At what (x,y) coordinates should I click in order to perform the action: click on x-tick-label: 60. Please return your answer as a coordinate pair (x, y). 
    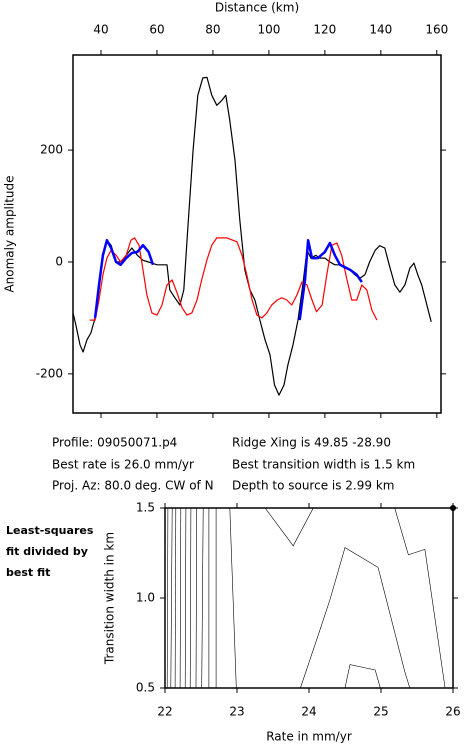
    Looking at the image, I should click on (156, 30).